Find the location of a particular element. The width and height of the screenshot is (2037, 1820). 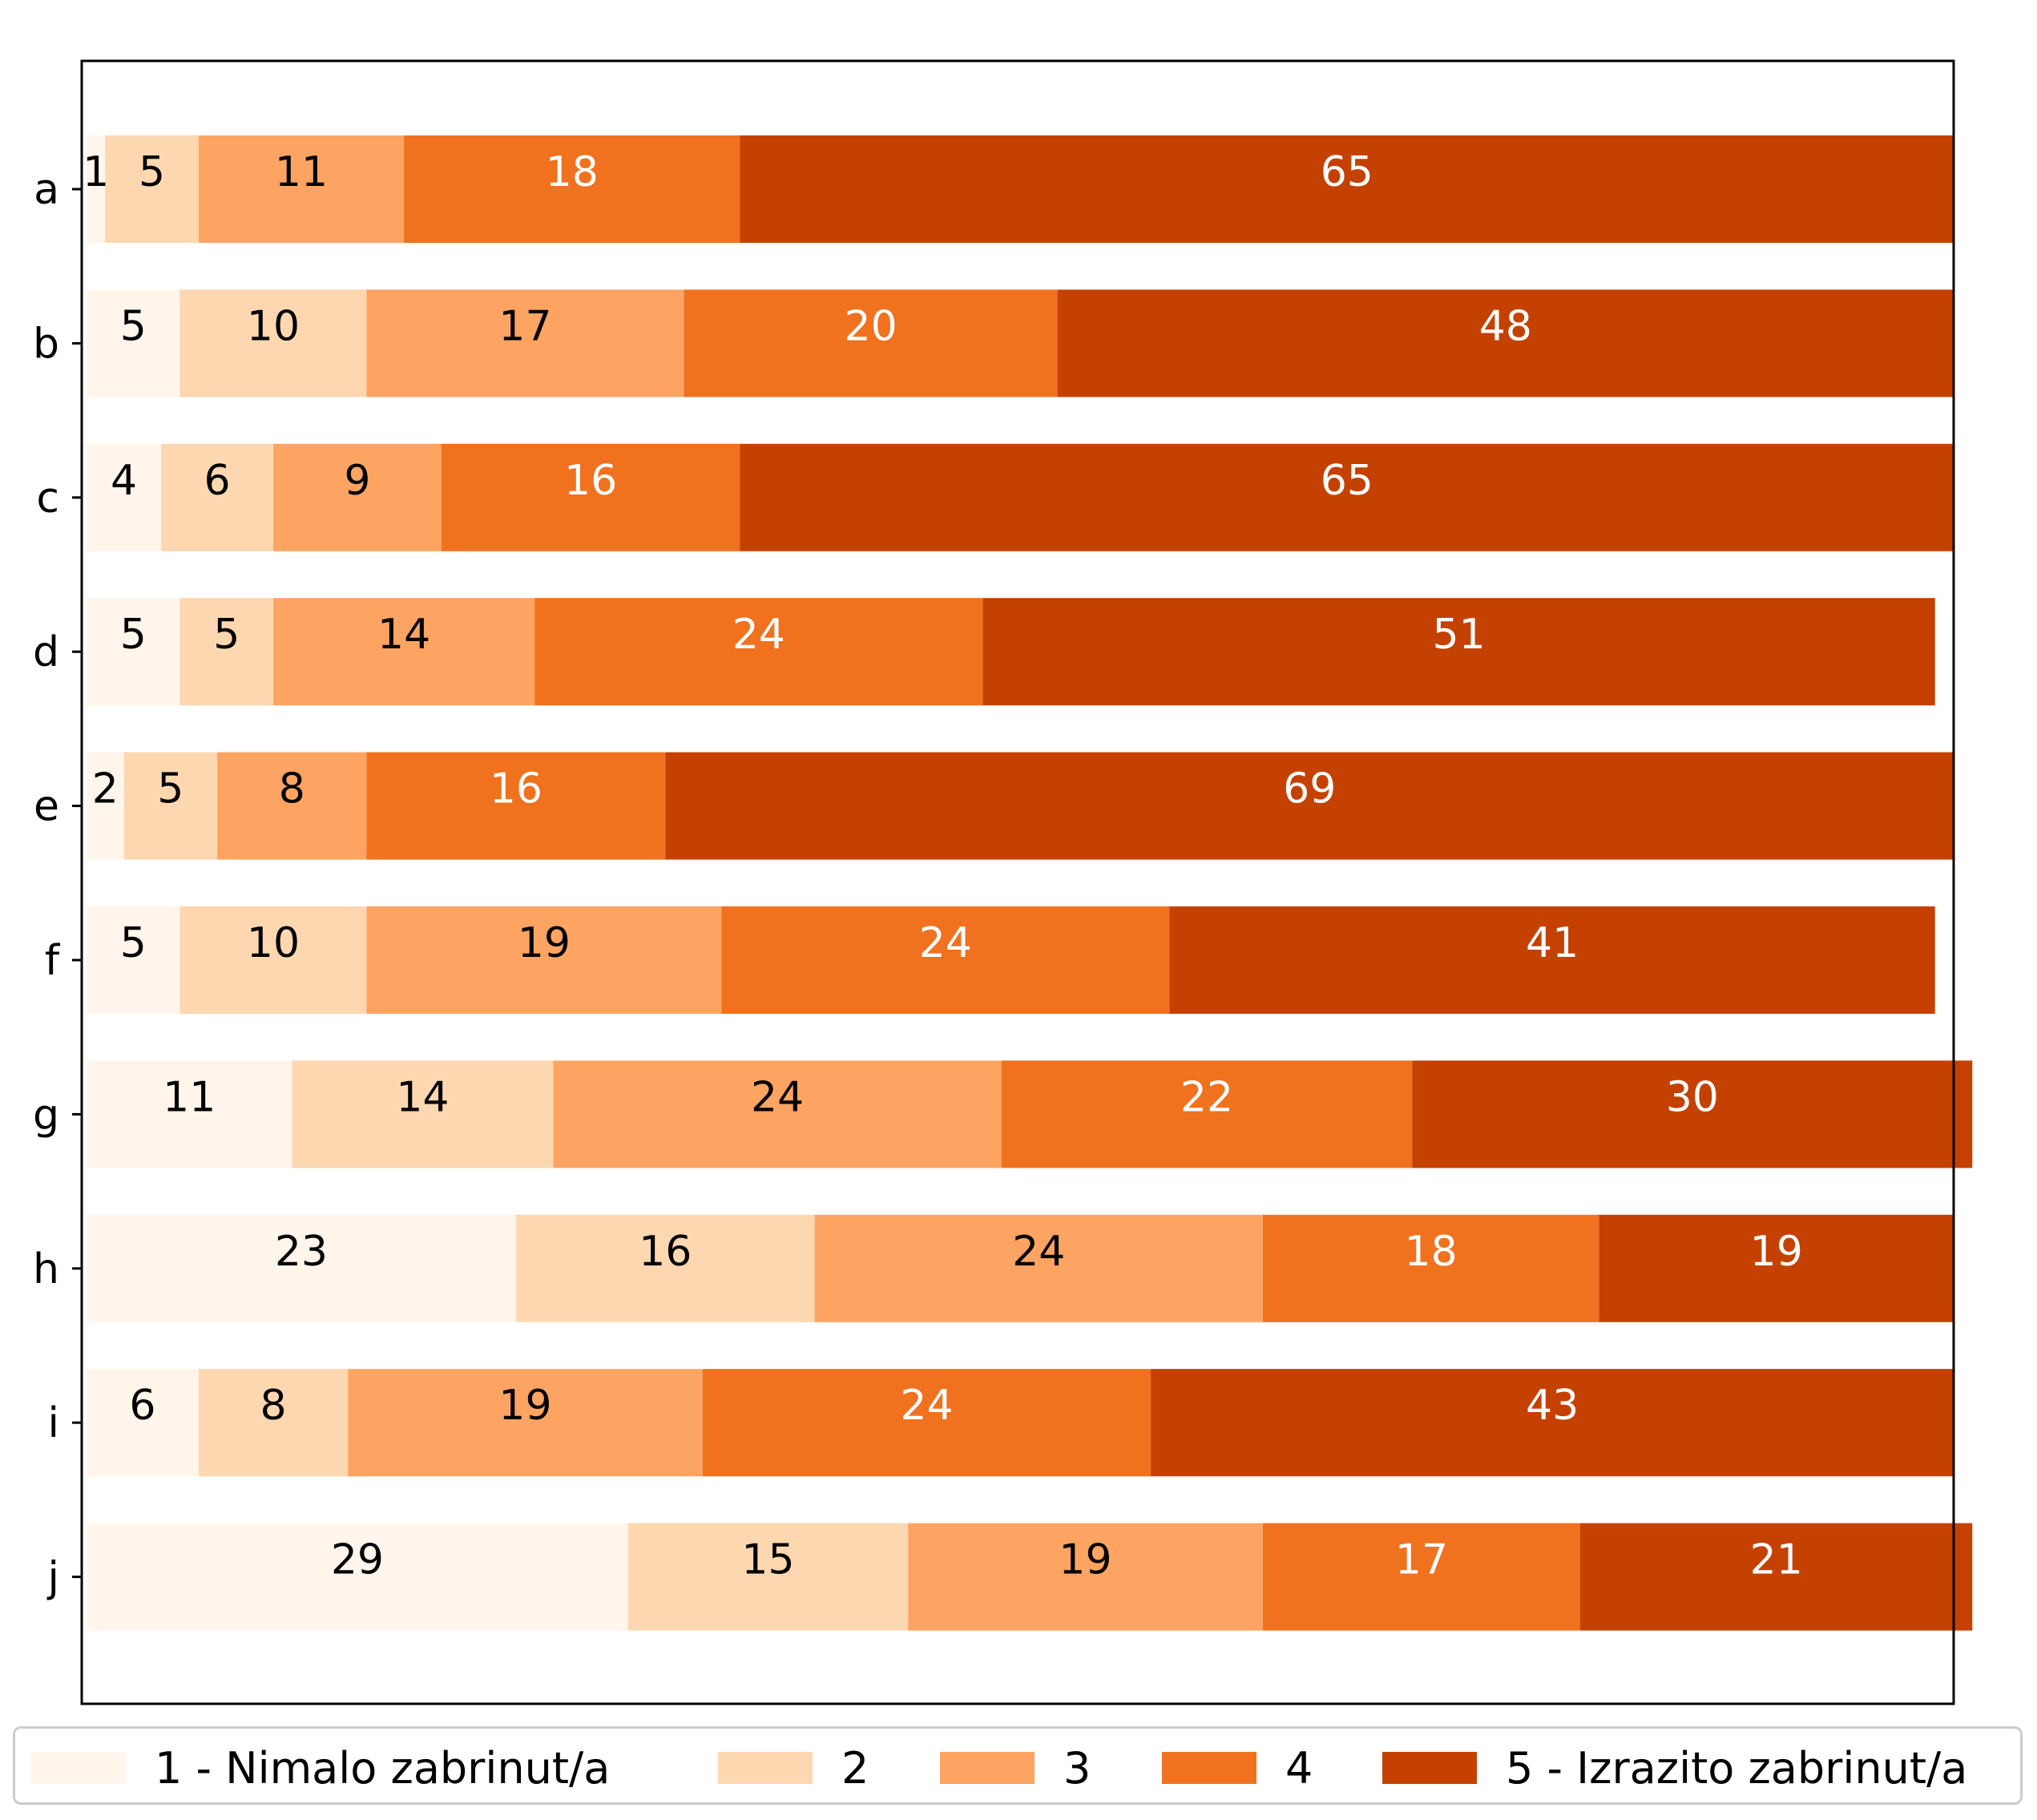

bar-value-label-a-level-3: 11 is located at coordinates (301, 172).